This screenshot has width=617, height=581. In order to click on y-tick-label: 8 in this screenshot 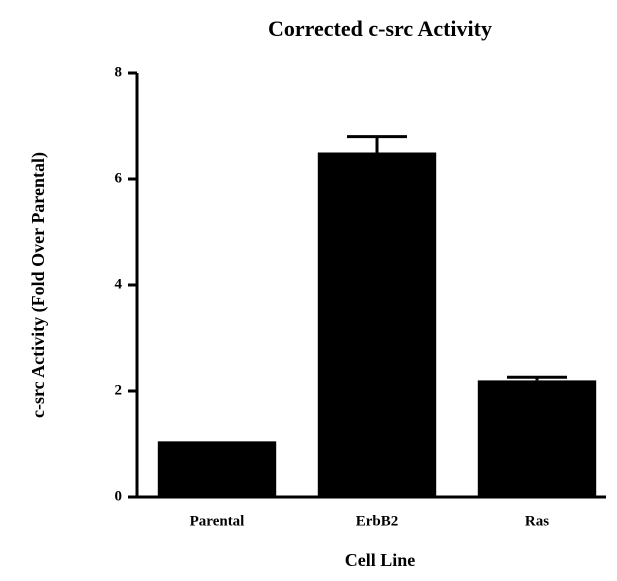, I will do `click(119, 72)`.